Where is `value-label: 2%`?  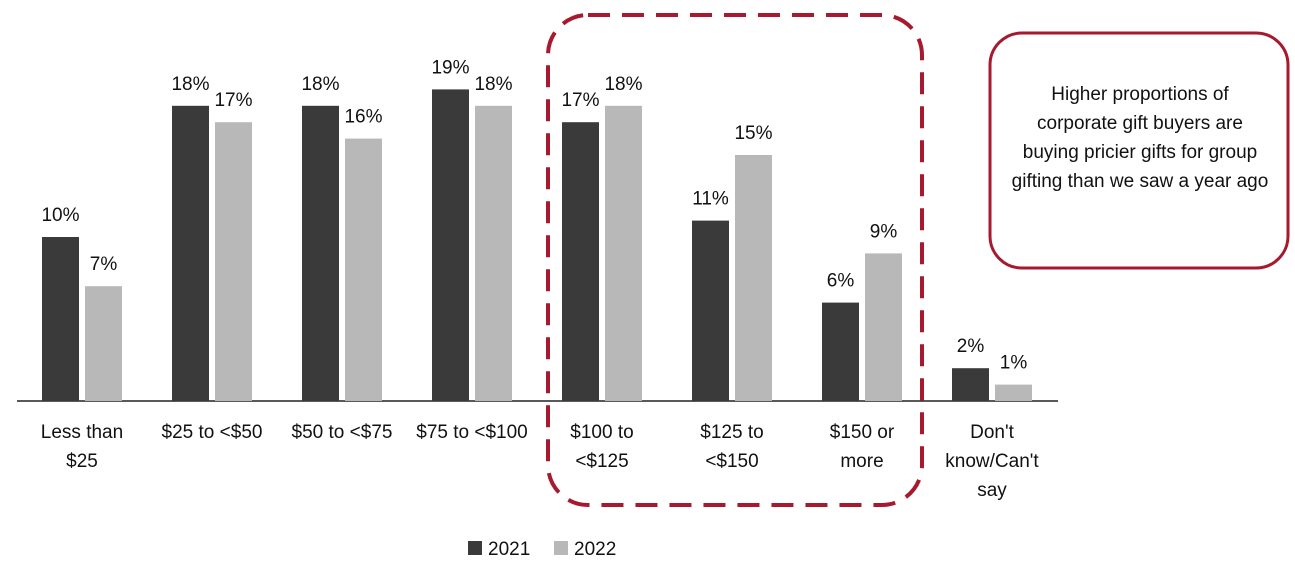
value-label: 2% is located at coordinates (971, 346).